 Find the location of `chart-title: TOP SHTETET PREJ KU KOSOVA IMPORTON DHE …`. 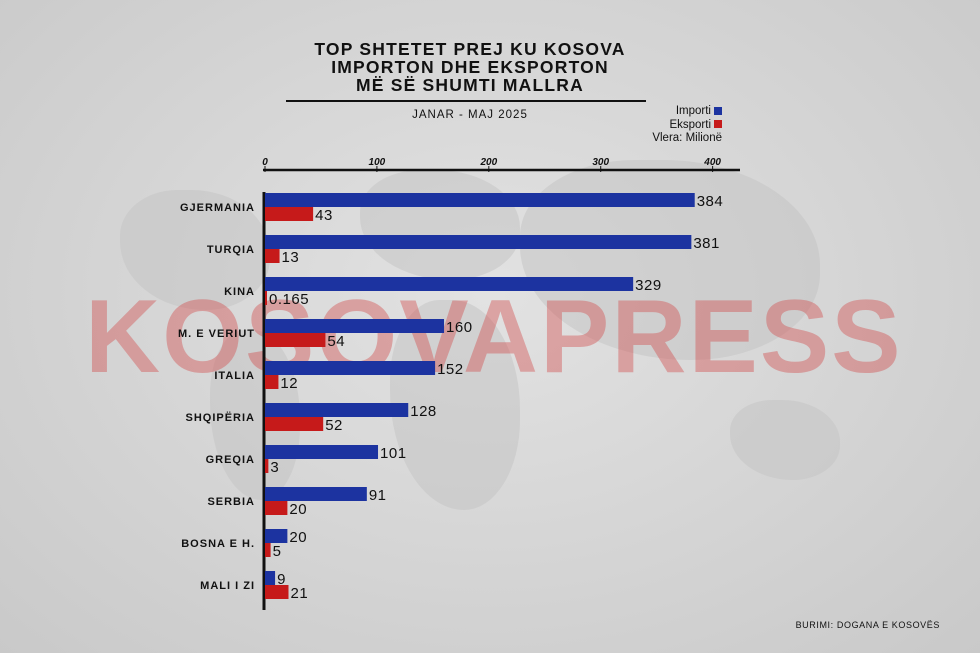

chart-title: TOP SHTETET PREJ KU KOSOVA IMPORTON DHE … is located at coordinates (470, 67).